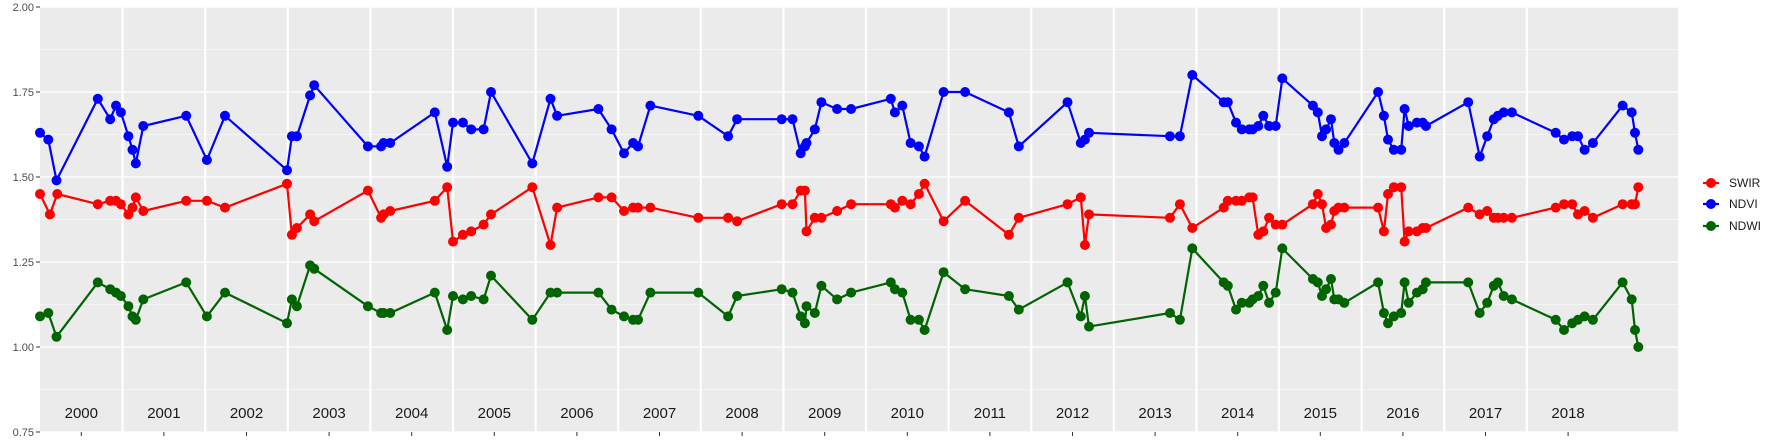  What do you see at coordinates (576, 413) in the screenshot?
I see `year-label-2006: 2006` at bounding box center [576, 413].